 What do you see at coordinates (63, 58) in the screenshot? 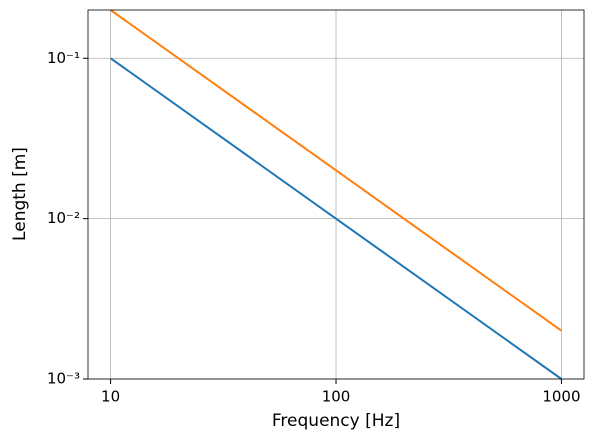
I see `y-tick-label: 10⁻¹` at bounding box center [63, 58].